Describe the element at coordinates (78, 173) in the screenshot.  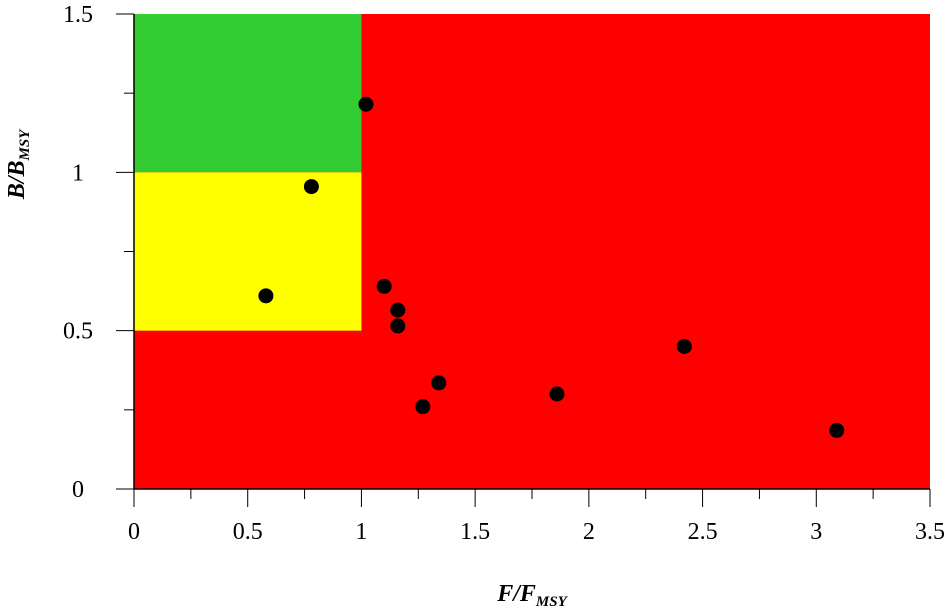
I see `y-tick-label: 1` at that location.